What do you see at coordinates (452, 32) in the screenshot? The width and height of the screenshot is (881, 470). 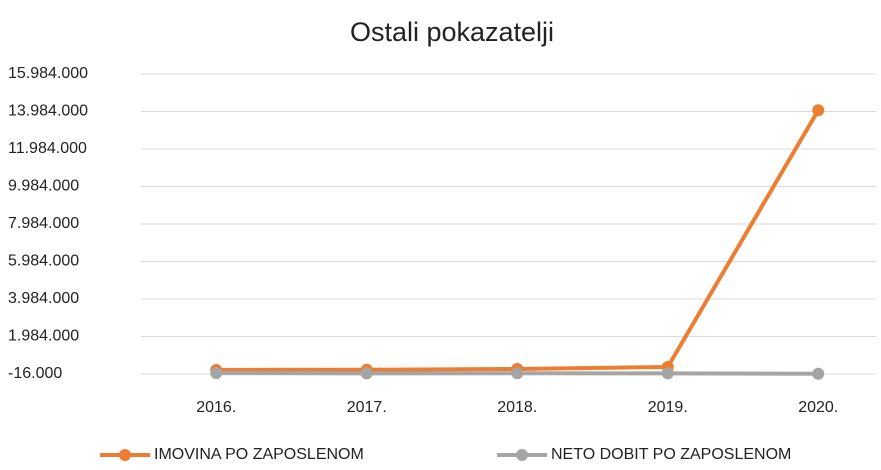 I see `chart-title: Ostali pokazatelji` at bounding box center [452, 32].